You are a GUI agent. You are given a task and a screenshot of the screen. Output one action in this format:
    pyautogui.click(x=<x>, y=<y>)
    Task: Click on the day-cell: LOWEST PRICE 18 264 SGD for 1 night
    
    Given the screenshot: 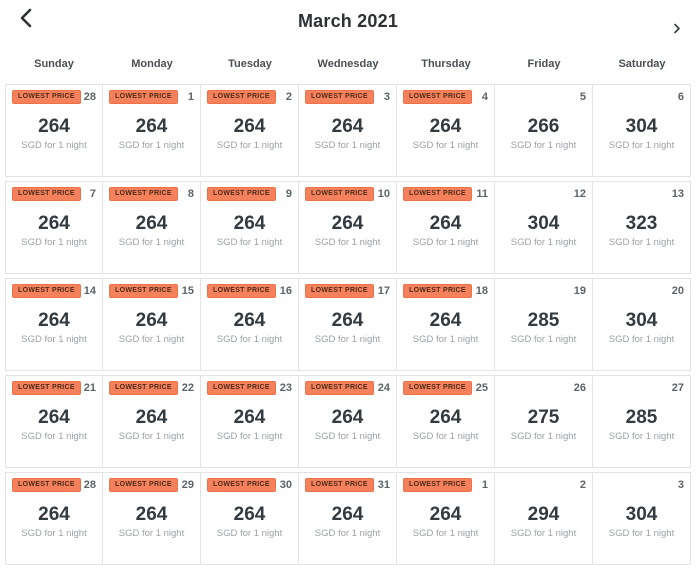 What is the action you would take?
    pyautogui.click(x=446, y=324)
    